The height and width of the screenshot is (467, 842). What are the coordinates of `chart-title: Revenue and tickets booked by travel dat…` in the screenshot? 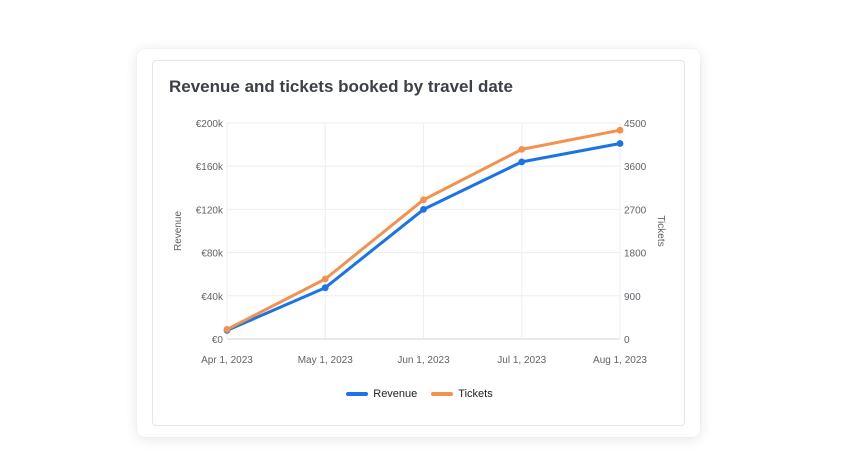 It's located at (341, 86).